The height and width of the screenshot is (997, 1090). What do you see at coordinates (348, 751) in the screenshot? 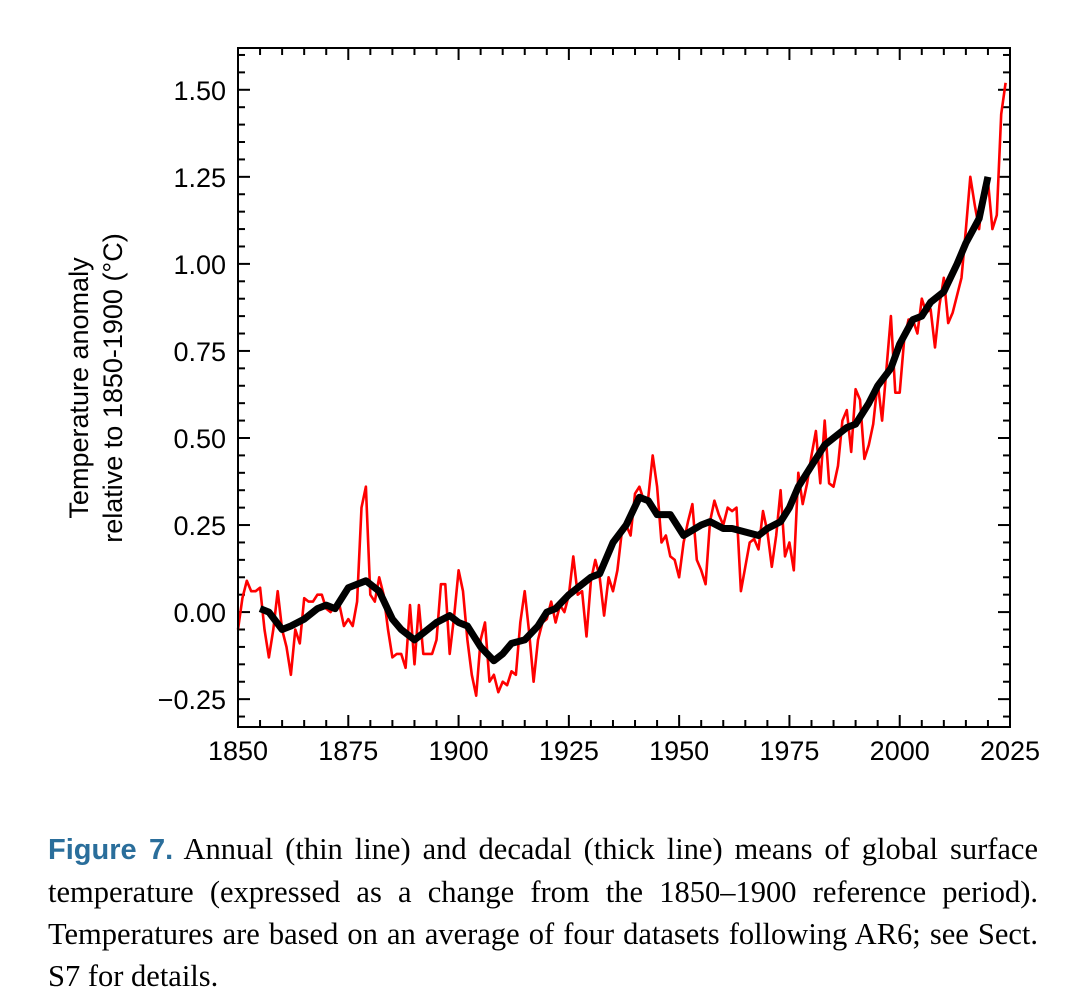
I see `x-tick-label: 1875` at bounding box center [348, 751].